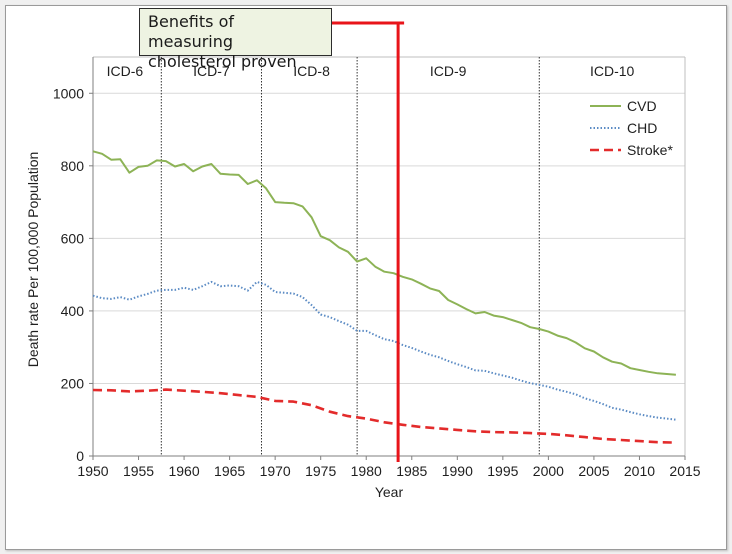  What do you see at coordinates (366, 241) in the screenshot?
I see `annotation-line` at bounding box center [366, 241].